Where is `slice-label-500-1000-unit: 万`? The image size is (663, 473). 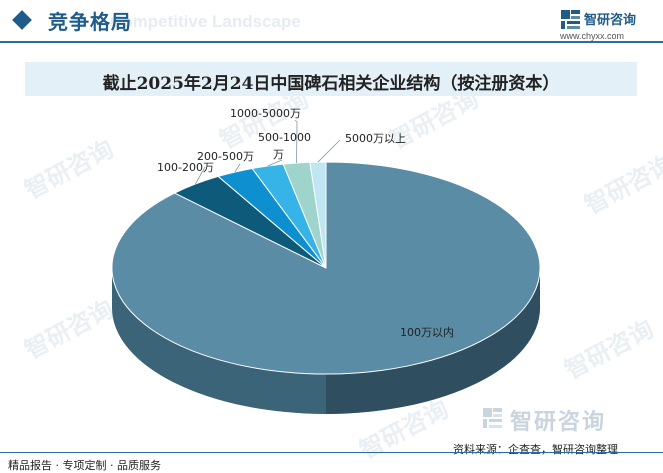 slice-label-500-1000-unit: 万 is located at coordinates (278, 154).